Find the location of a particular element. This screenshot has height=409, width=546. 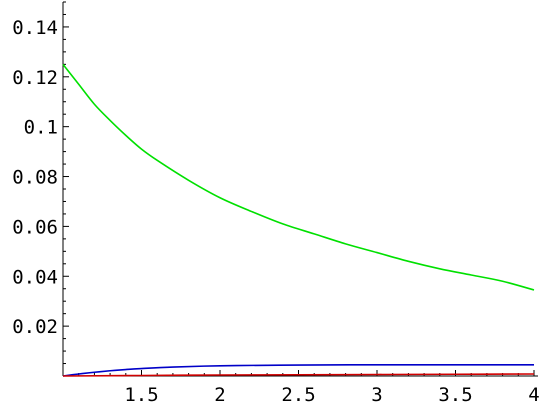

y-tick-label: 0.02 is located at coordinates (35, 327).